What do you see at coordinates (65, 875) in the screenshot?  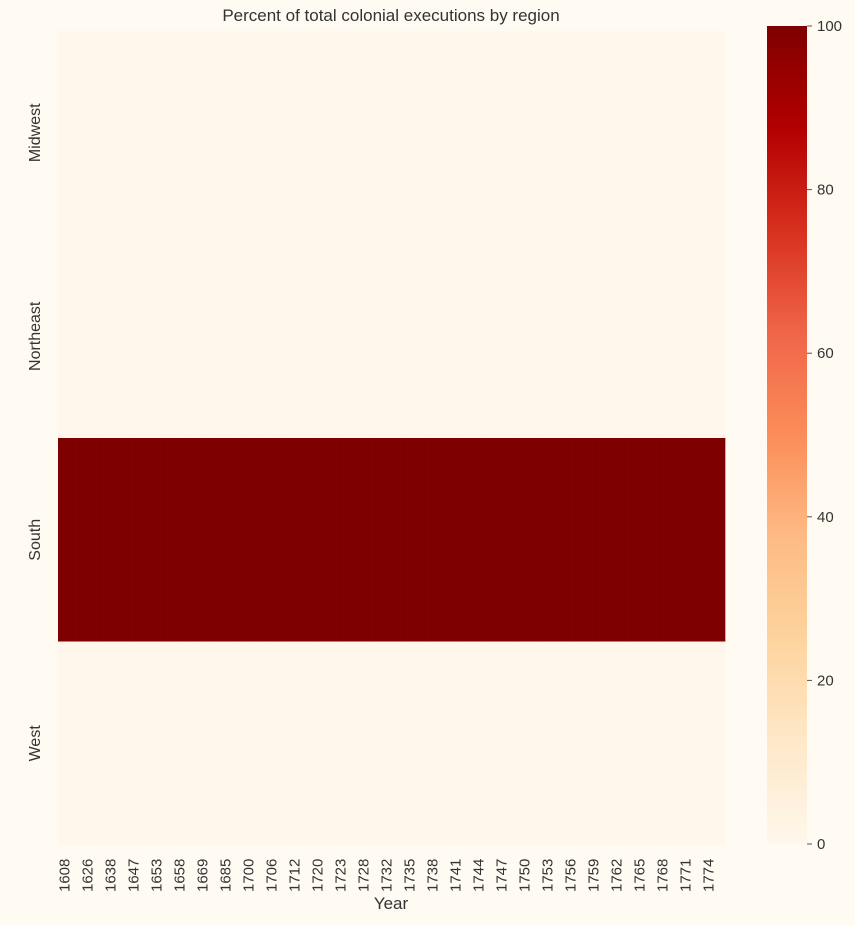 I see `x-tick-label: 1608` at bounding box center [65, 875].